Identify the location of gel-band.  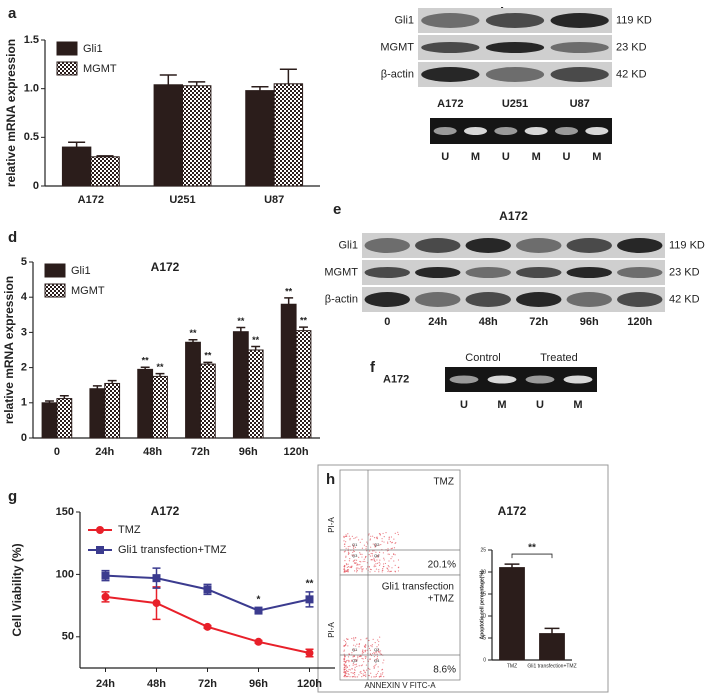
(536, 131).